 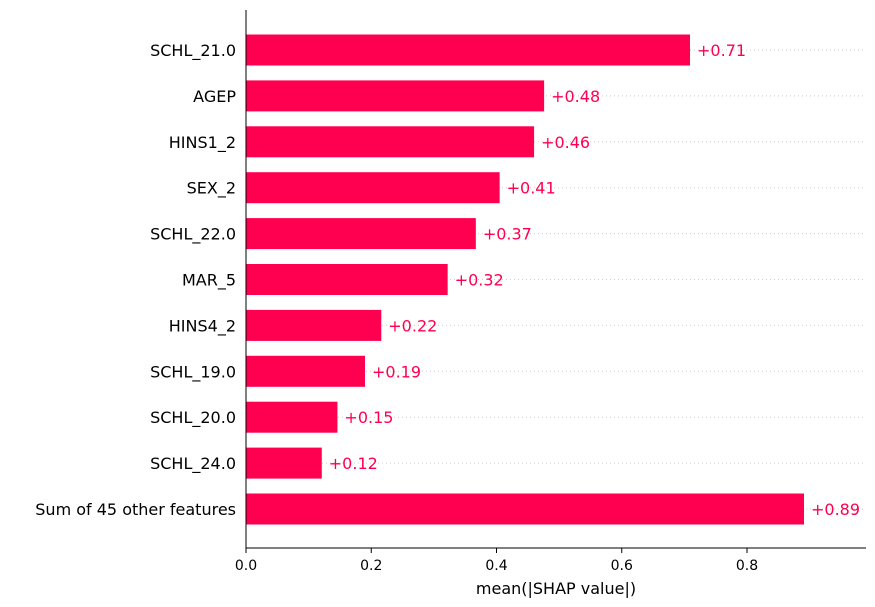 What do you see at coordinates (531, 188) in the screenshot?
I see `value-label: +0.41` at bounding box center [531, 188].